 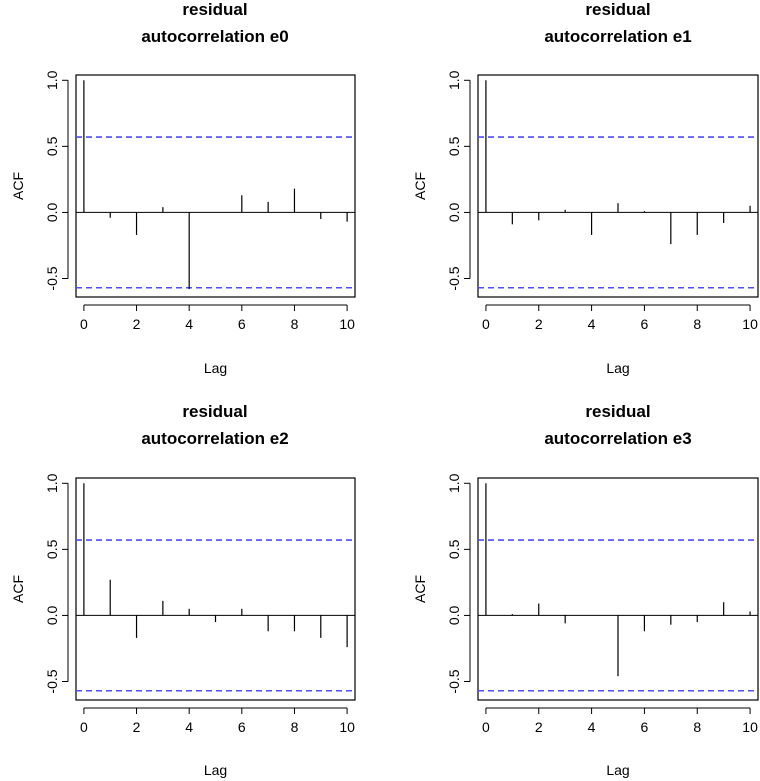 What do you see at coordinates (214, 36) in the screenshot?
I see `chart-title-line-2: autocorrelation e0` at bounding box center [214, 36].